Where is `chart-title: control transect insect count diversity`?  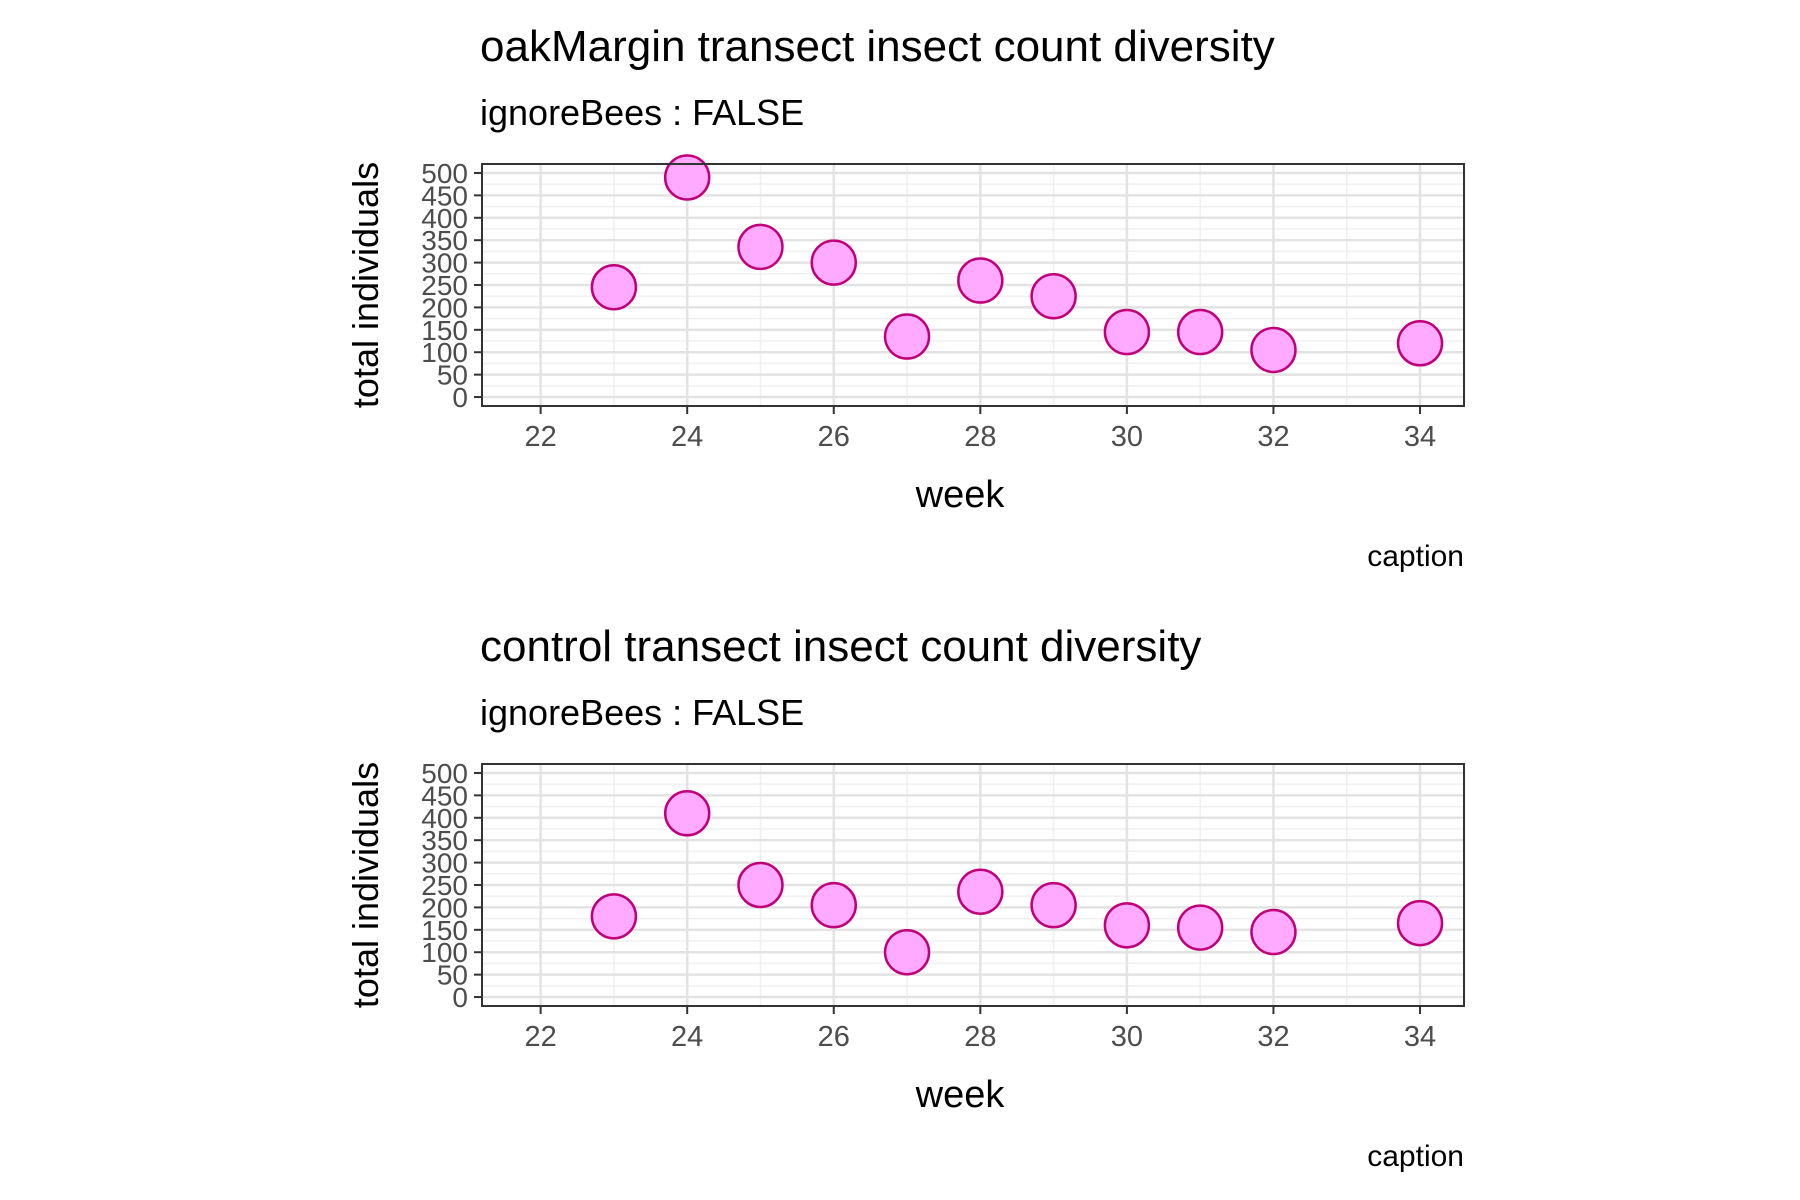 chart-title: control transect insect count diversity is located at coordinates (841, 646).